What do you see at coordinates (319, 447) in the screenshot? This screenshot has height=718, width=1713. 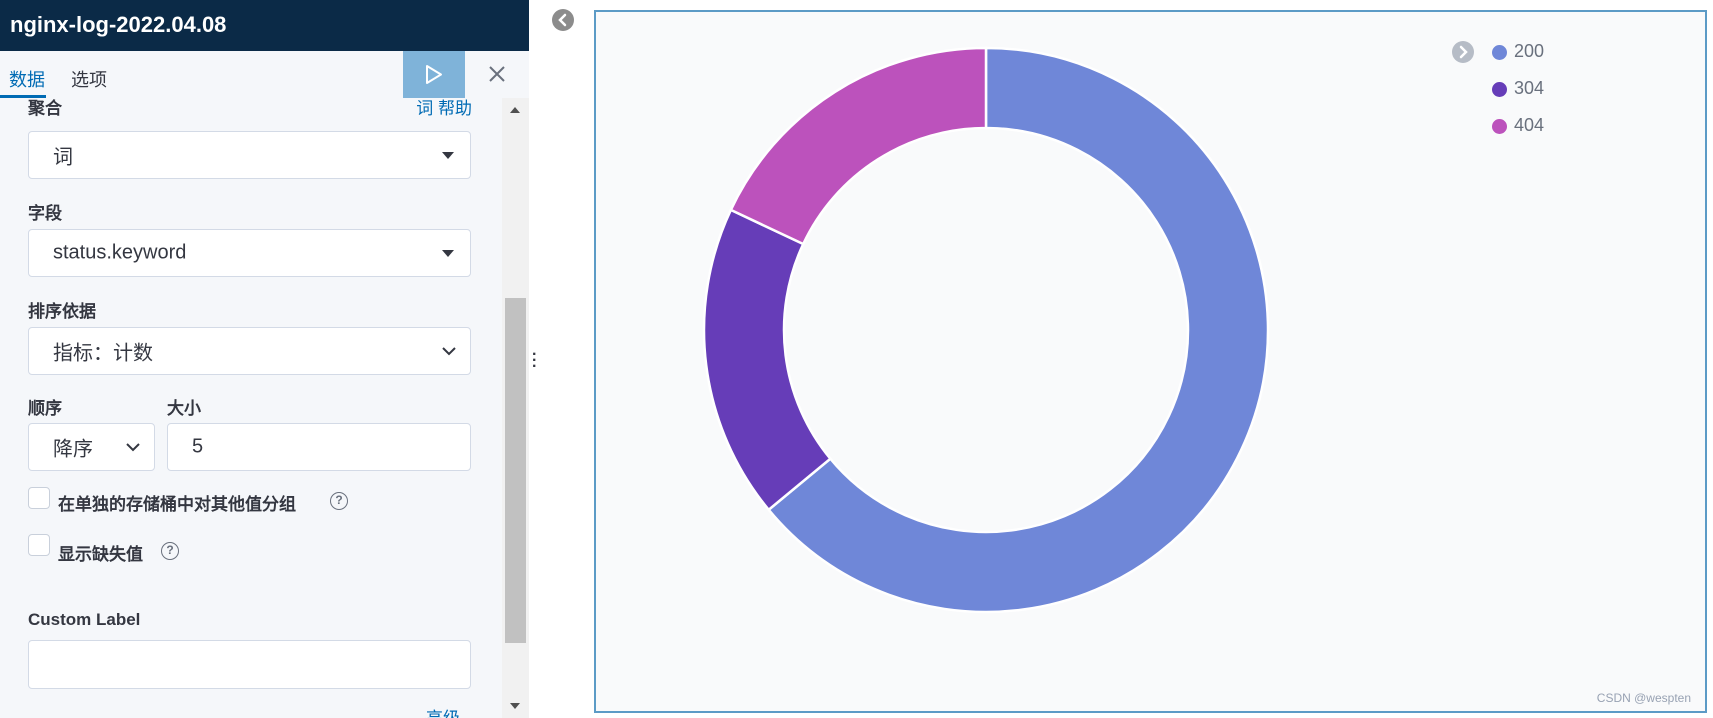 I see `size-input: 5` at bounding box center [319, 447].